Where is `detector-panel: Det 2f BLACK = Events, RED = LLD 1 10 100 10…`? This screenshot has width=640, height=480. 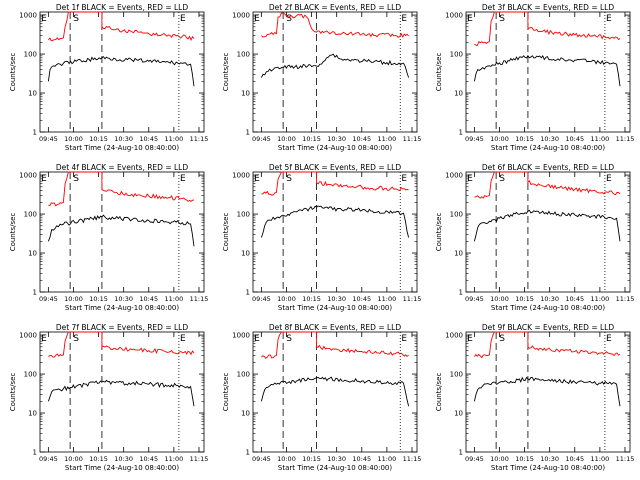
detector-panel: Det 2f BLACK = Events, RED = LLD 1 10 100 10… is located at coordinates (321, 77).